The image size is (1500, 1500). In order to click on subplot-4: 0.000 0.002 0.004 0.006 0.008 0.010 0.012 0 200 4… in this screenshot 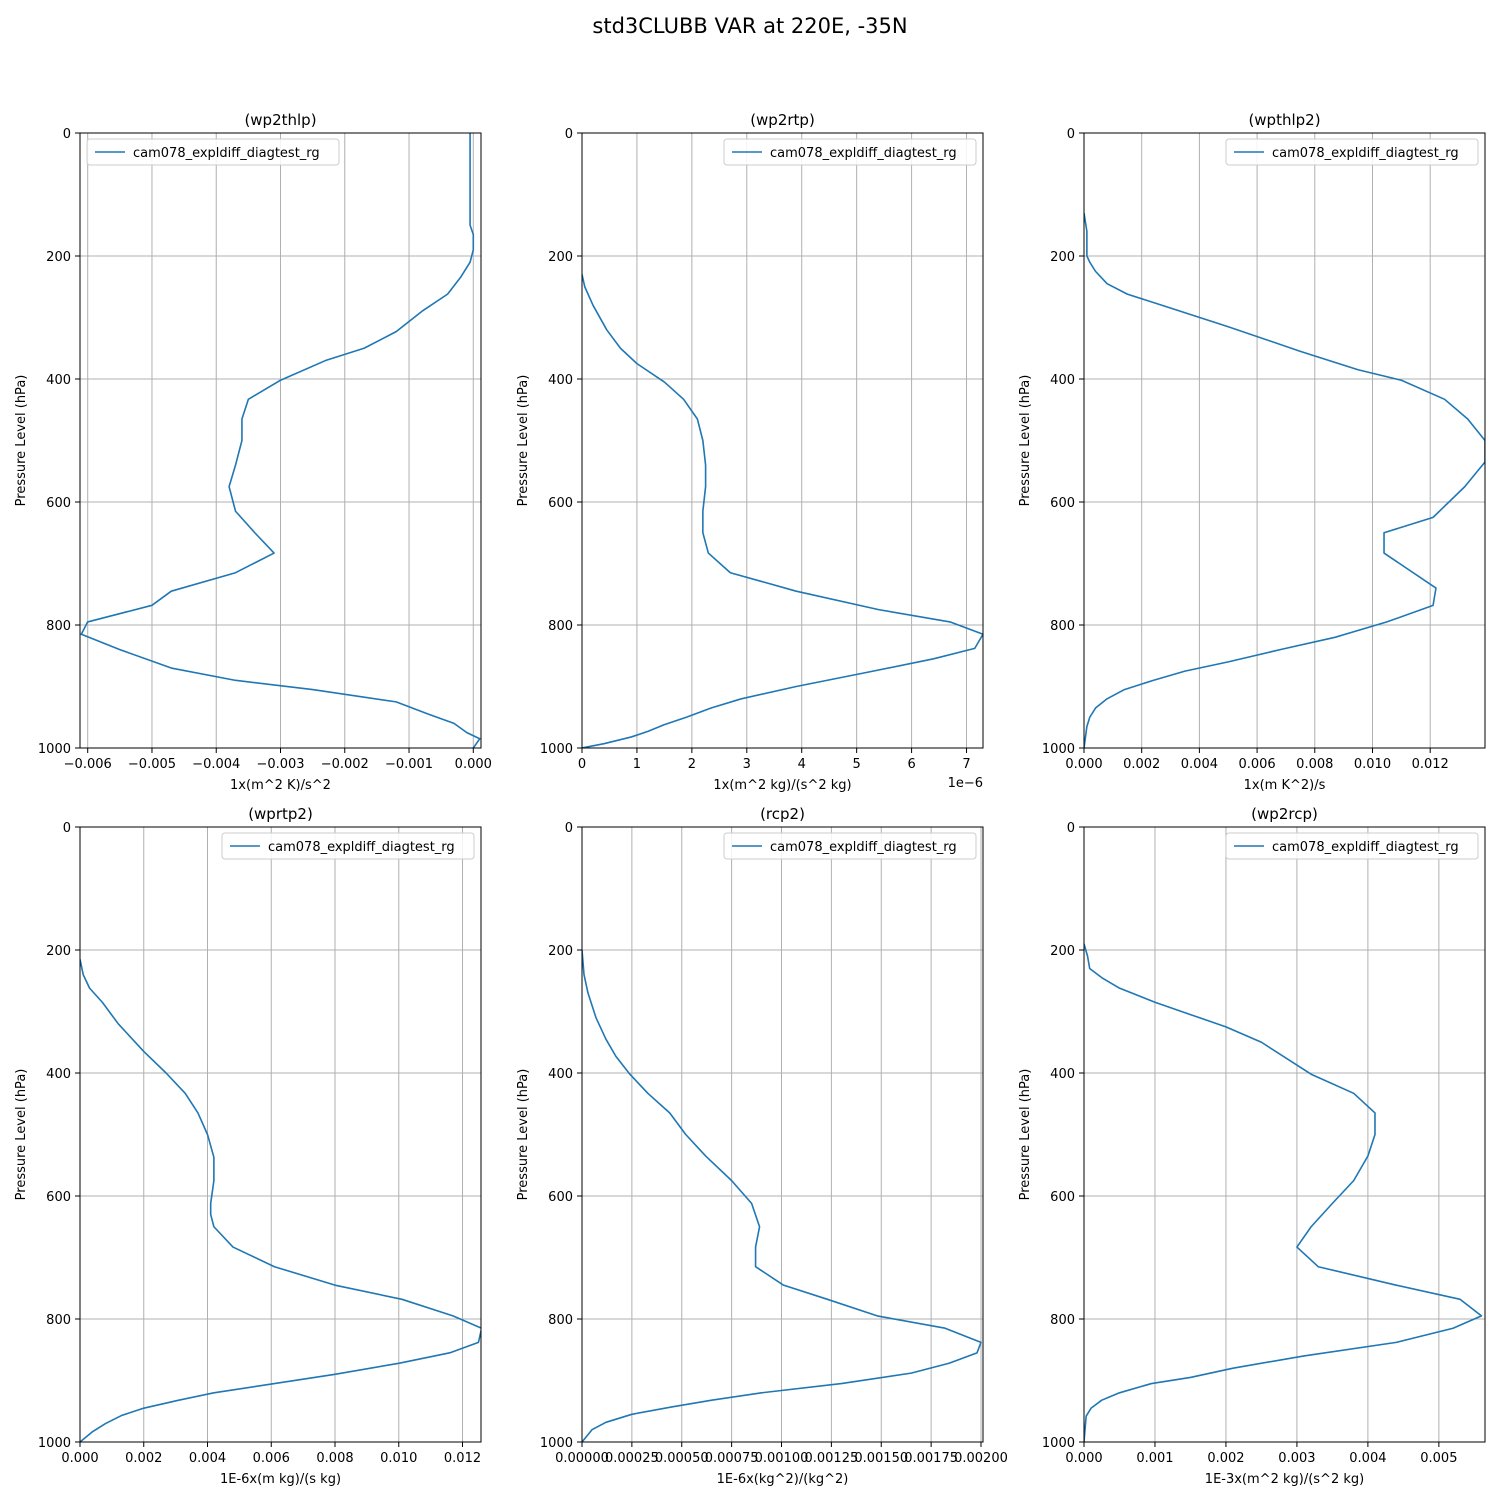, I will do `click(248, 1146)`.